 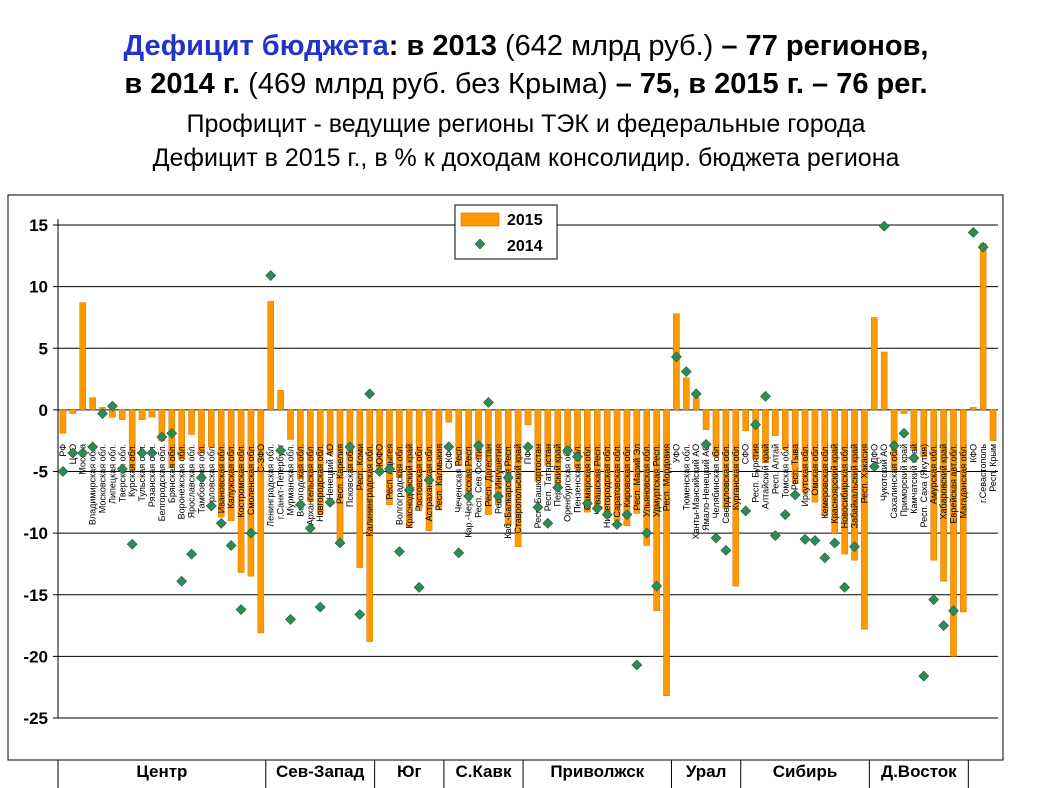 I want to click on category-label: С-ЗФО, so click(x=261, y=458).